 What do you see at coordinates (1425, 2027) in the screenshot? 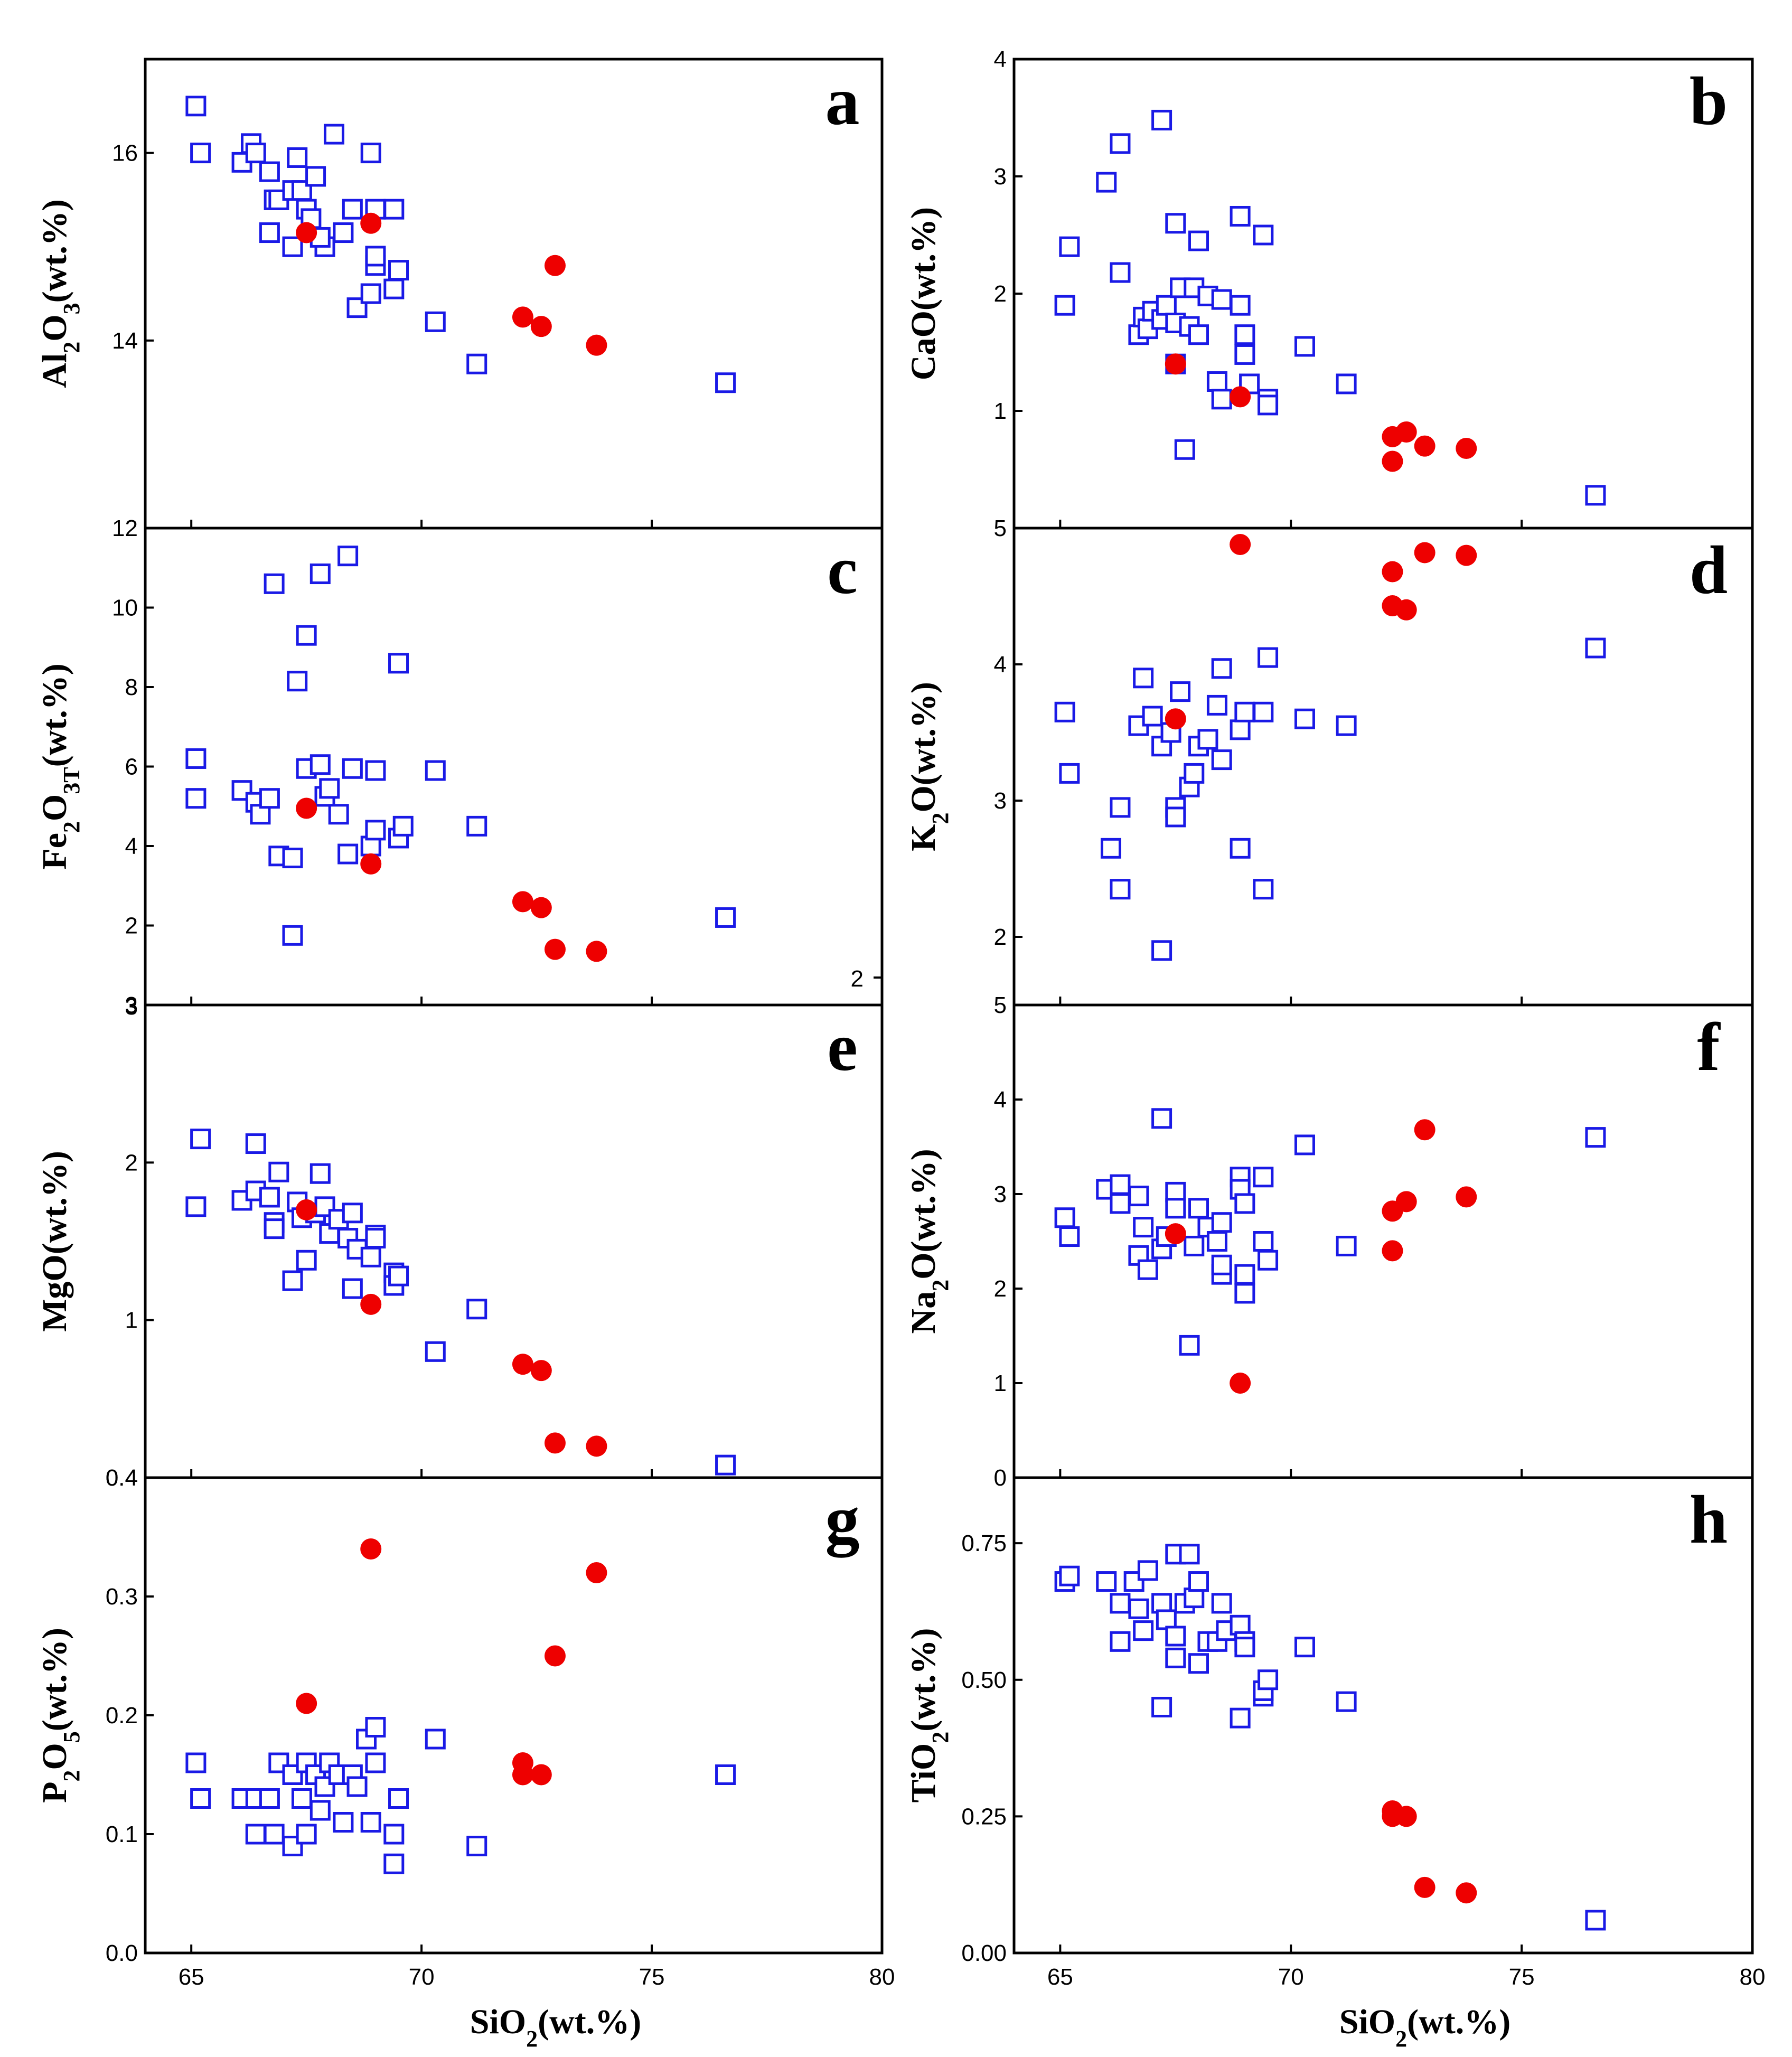
I see `x-axis-title-right: SiO2(wt.%)` at bounding box center [1425, 2027].